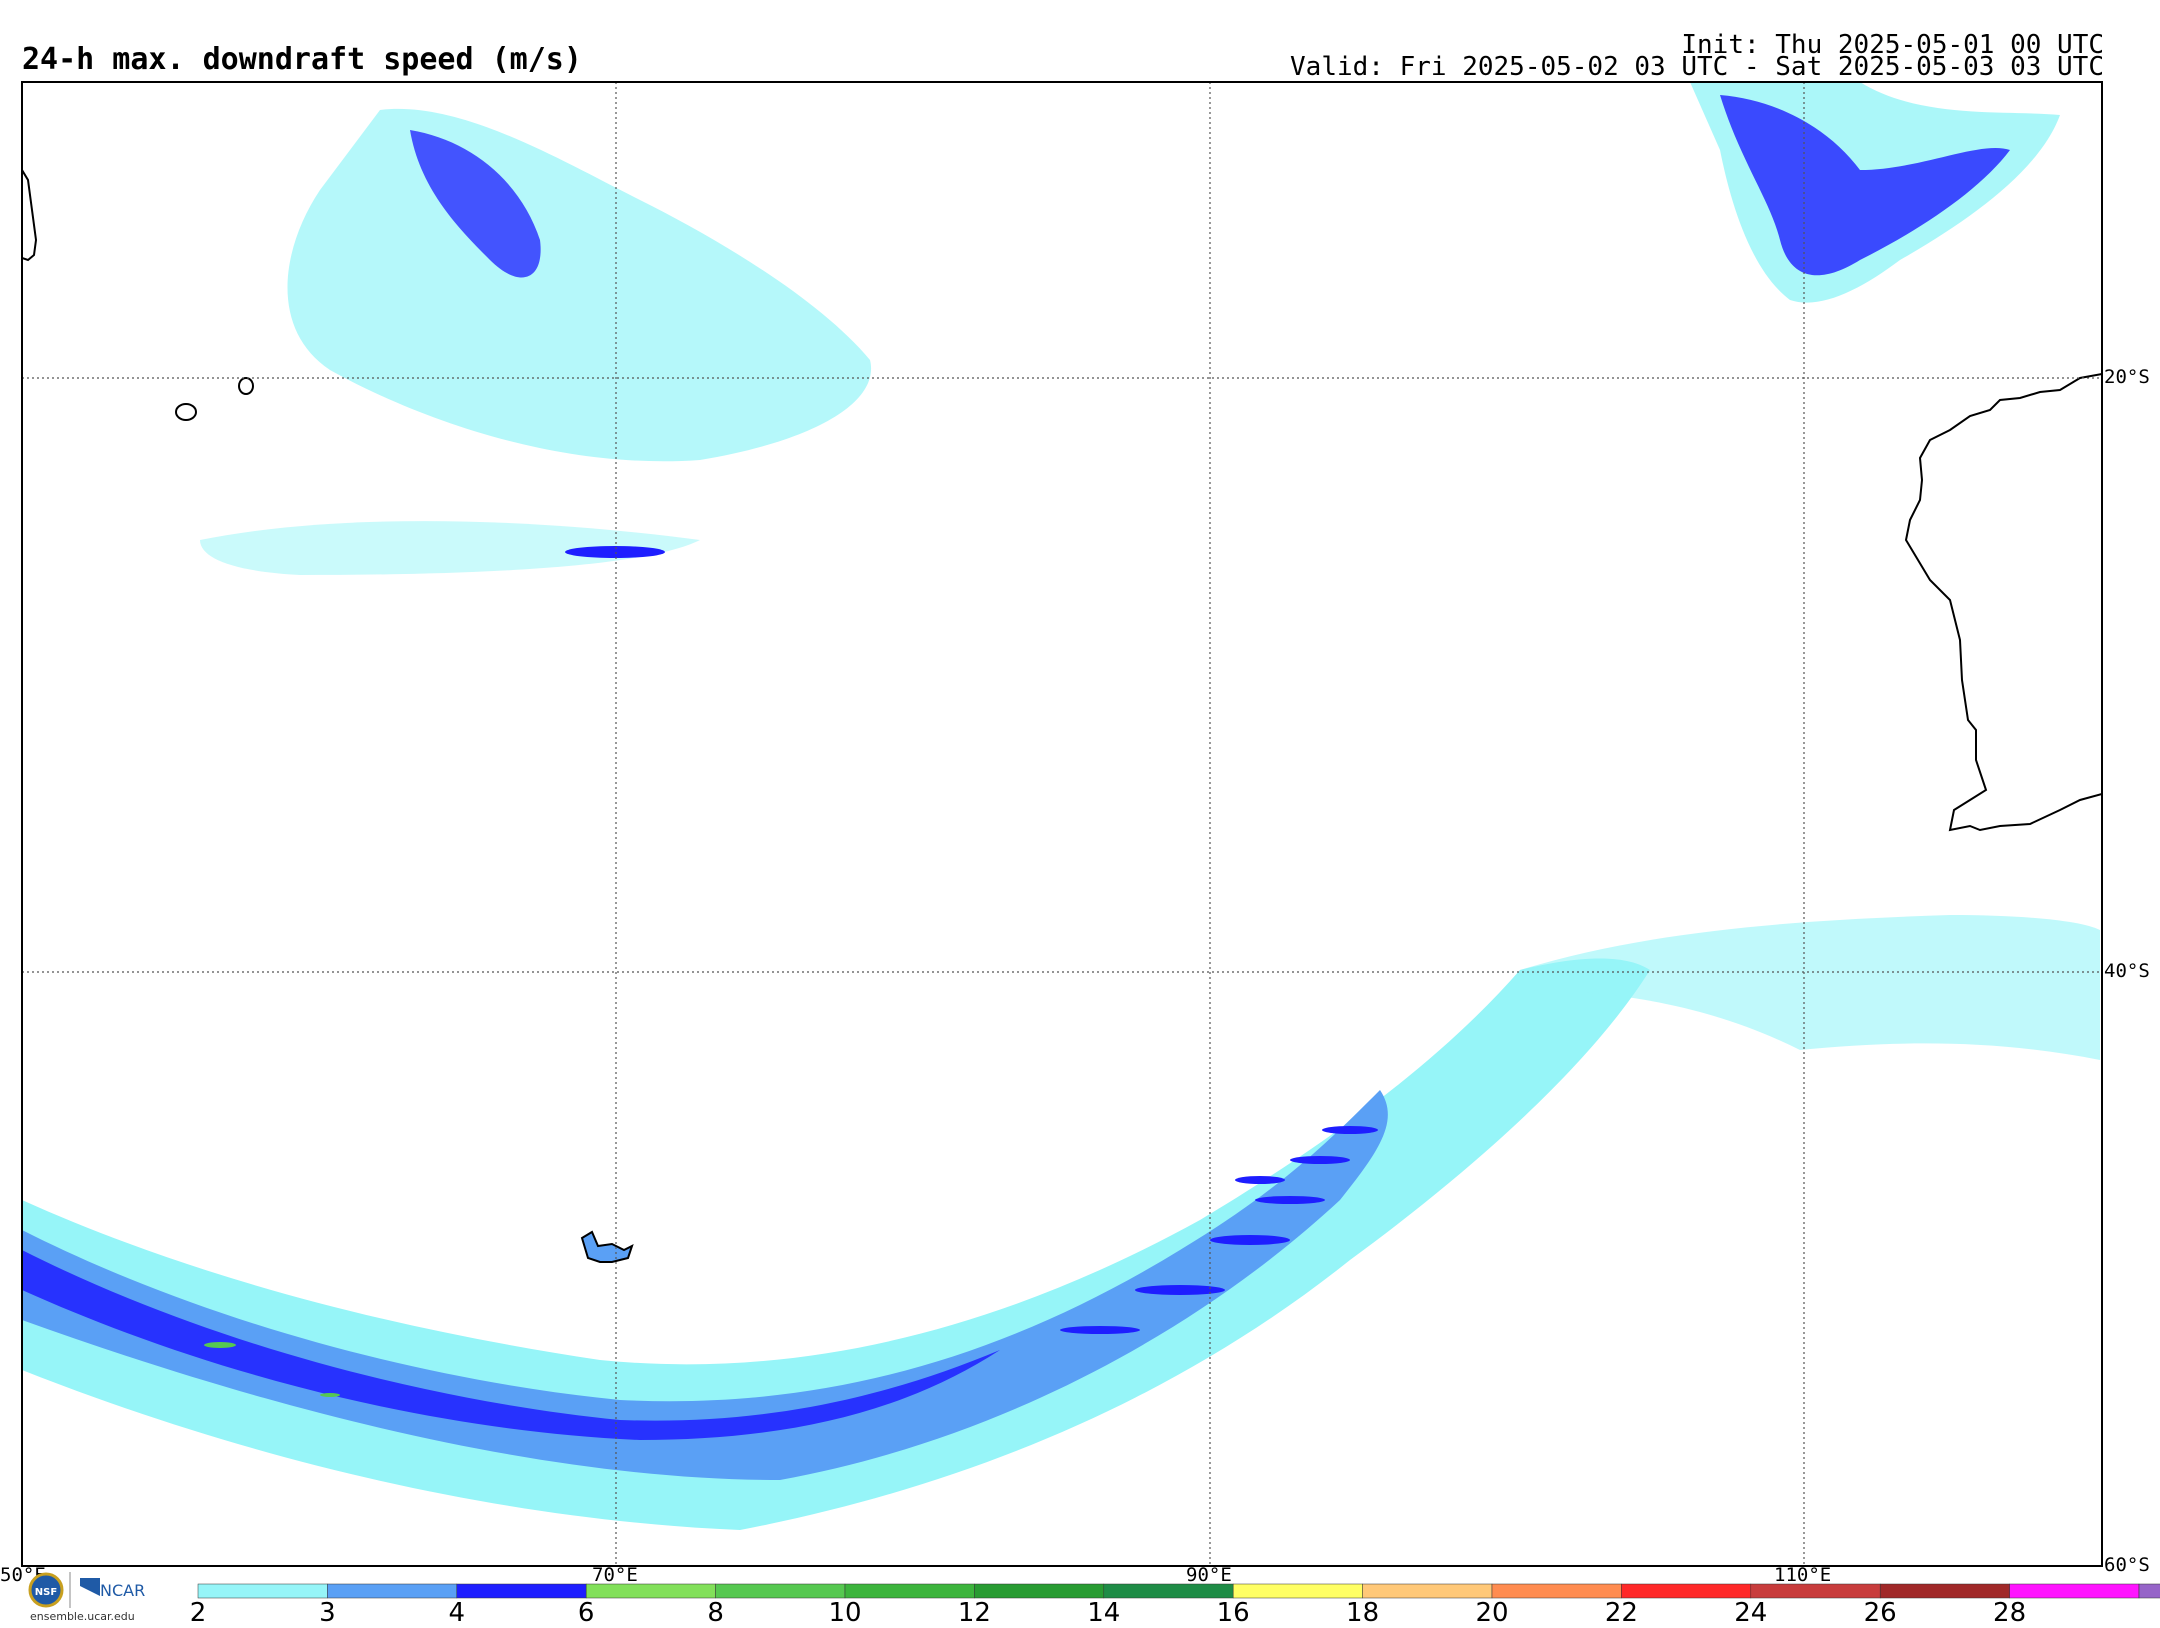 The height and width of the screenshot is (1628, 2160). What do you see at coordinates (122, 1590) in the screenshot?
I see `ncar-logo-text: NCAR` at bounding box center [122, 1590].